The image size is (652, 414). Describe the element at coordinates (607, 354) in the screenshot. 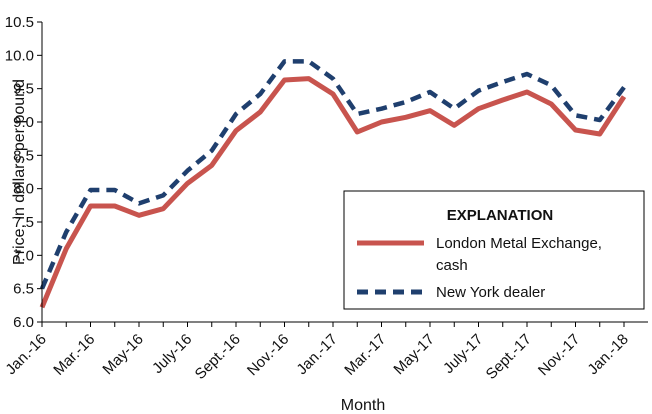

I see `x-tick-label: Jan.-18` at that location.